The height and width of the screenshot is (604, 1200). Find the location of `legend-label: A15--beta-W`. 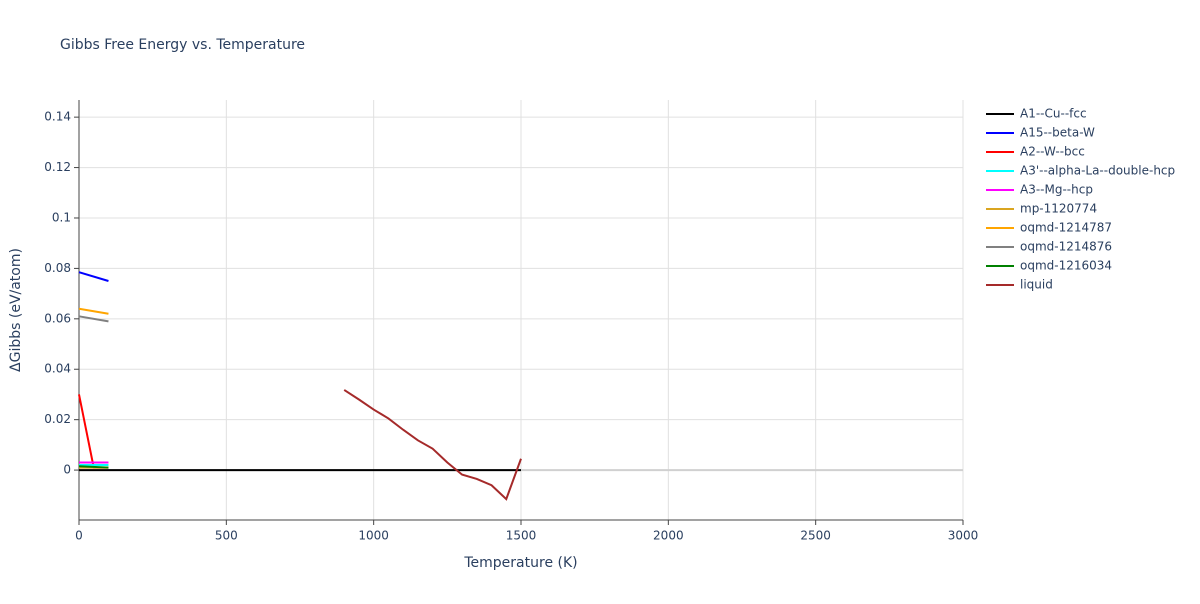

legend-label: A15--beta-W is located at coordinates (1057, 133).